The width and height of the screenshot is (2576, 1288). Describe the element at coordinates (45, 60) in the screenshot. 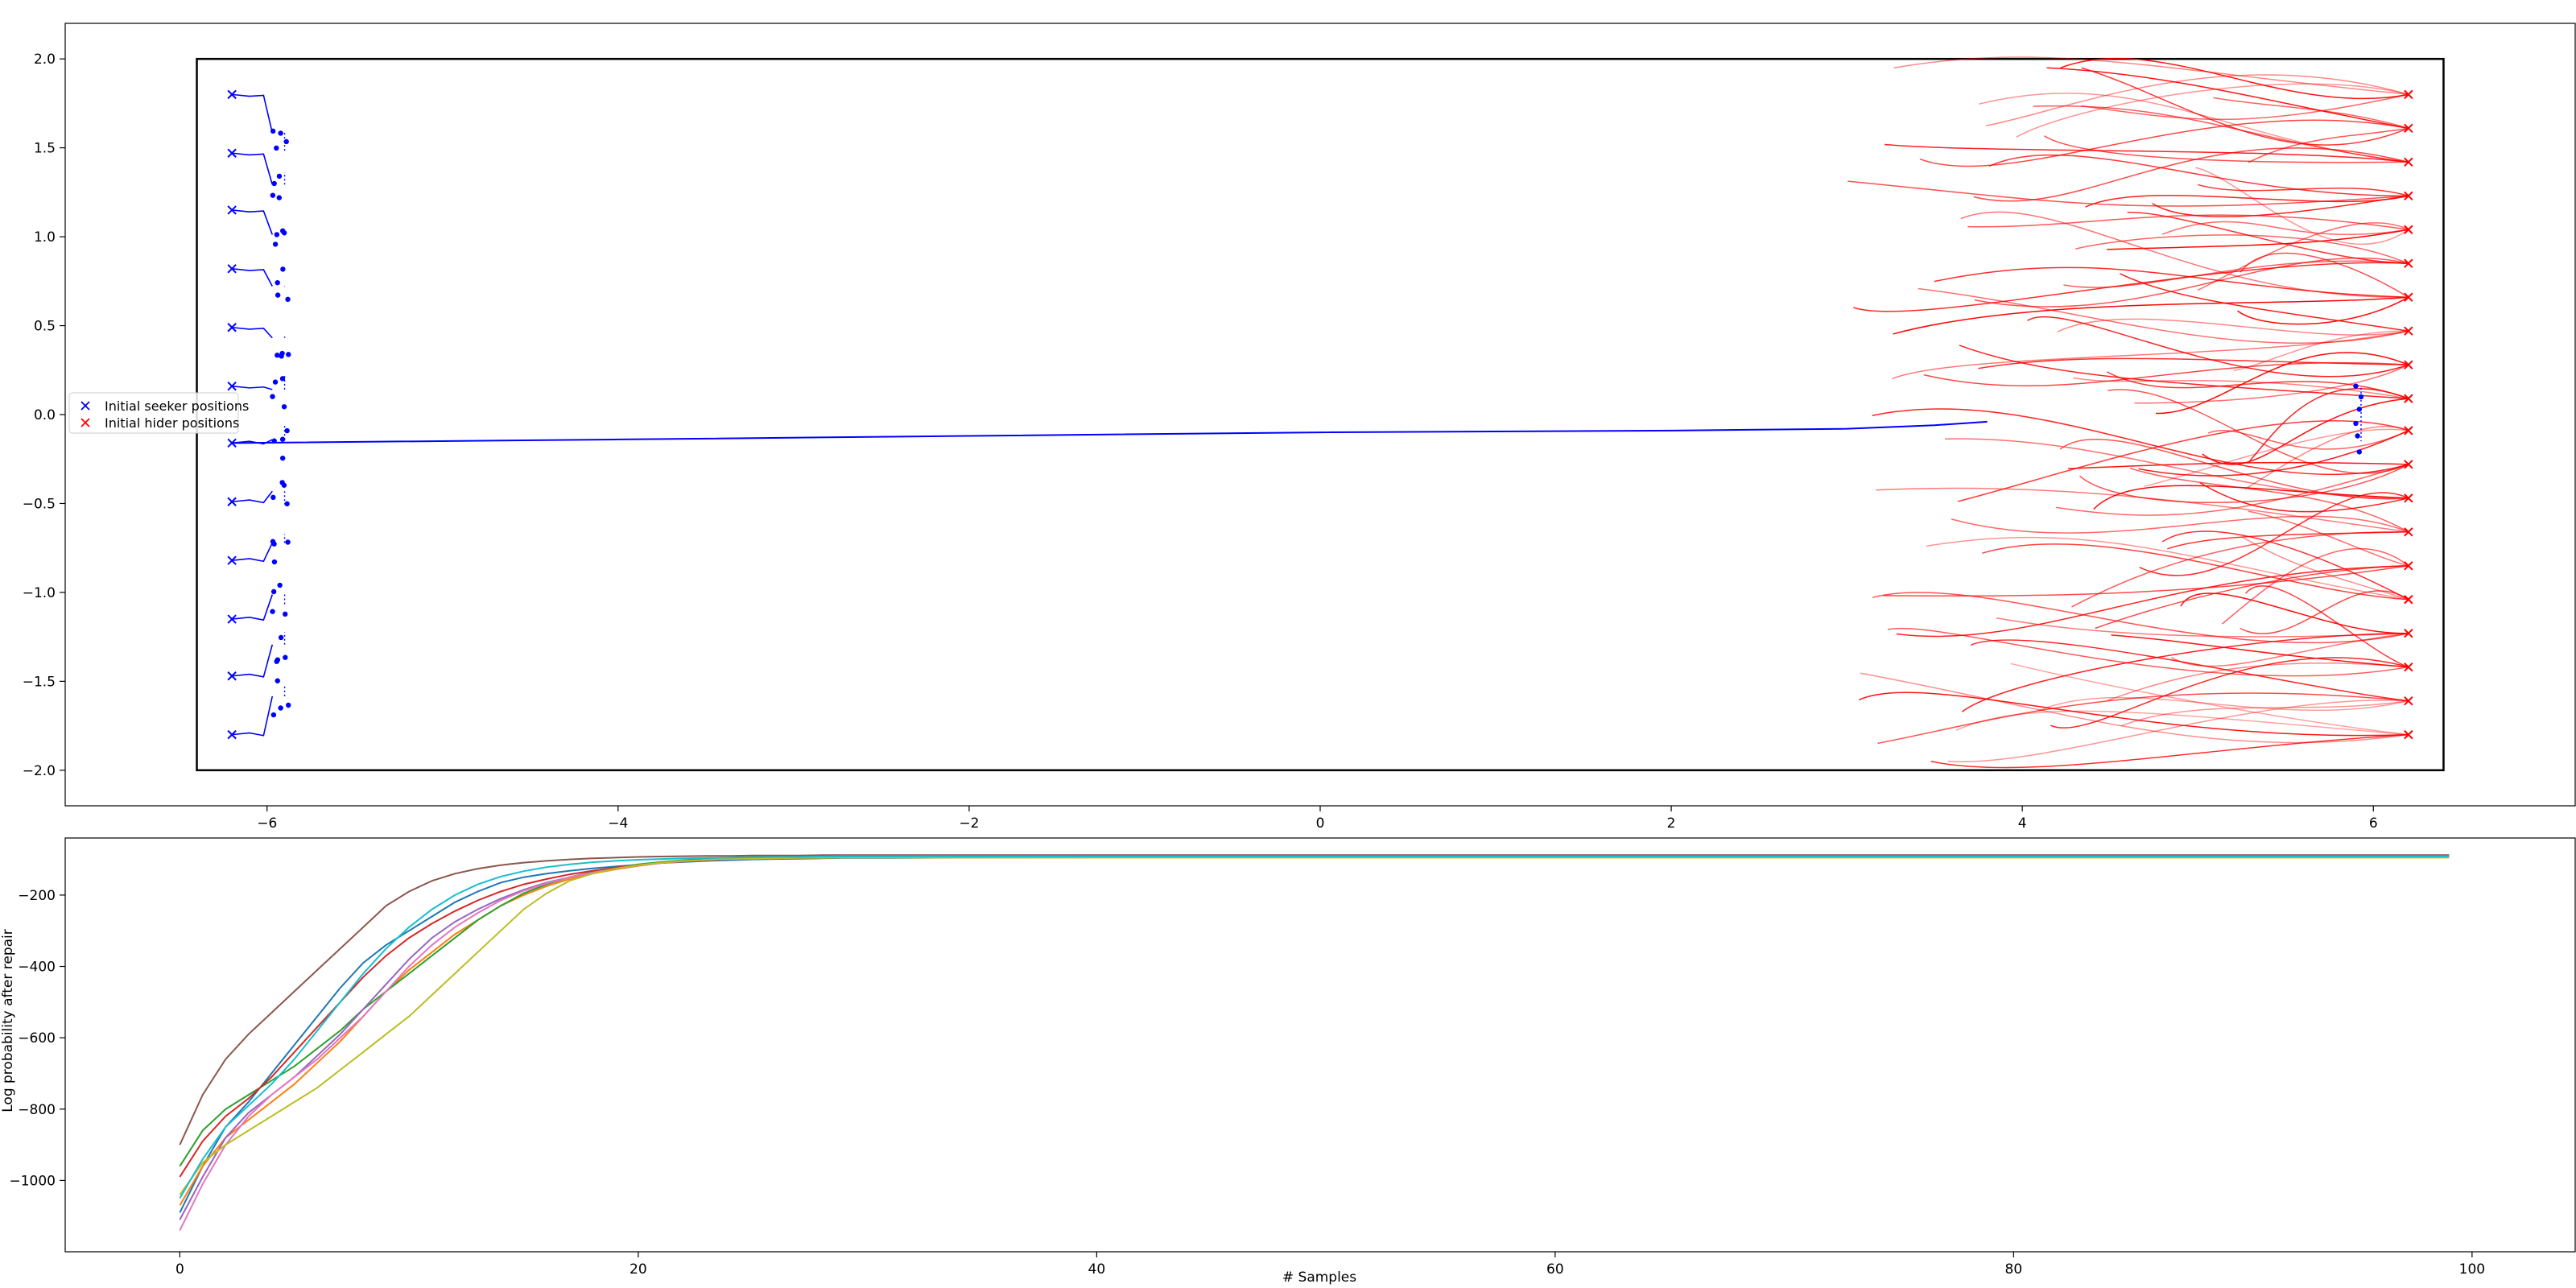

I see `y-tick-label: 2.0` at that location.